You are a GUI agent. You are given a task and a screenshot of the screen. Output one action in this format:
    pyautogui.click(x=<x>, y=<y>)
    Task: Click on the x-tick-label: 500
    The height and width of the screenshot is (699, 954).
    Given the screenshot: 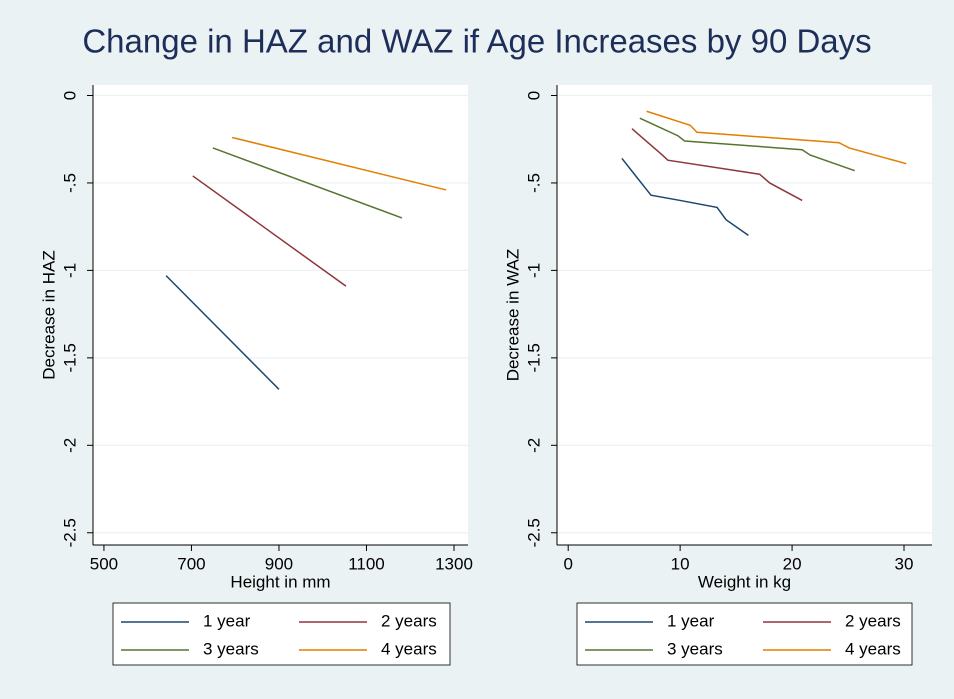 What is the action you would take?
    pyautogui.click(x=104, y=563)
    